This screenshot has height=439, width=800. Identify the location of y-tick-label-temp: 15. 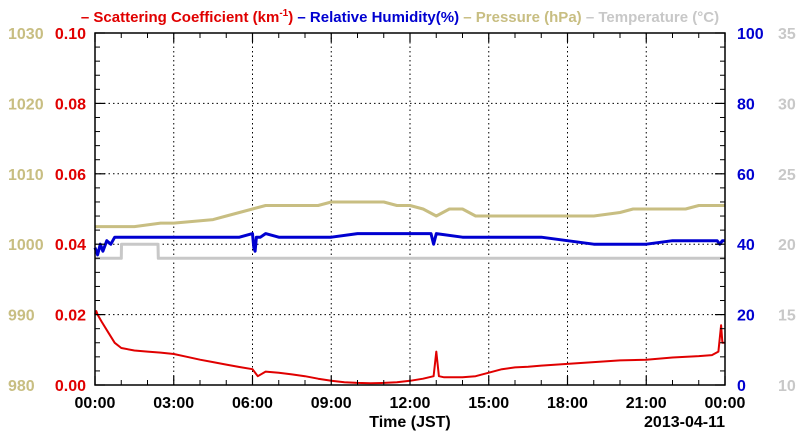
(787, 316).